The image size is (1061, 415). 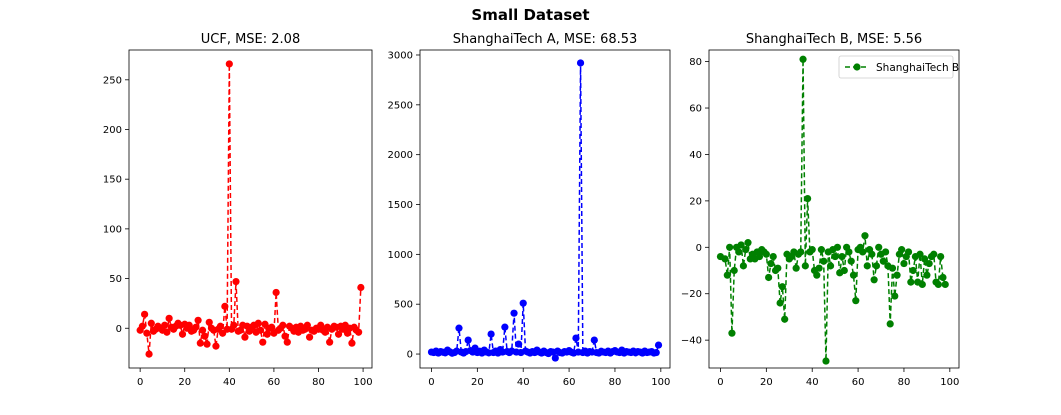 I want to click on subplot-title: ShanghaiTech B, MSE: 5.56, so click(x=834, y=39).